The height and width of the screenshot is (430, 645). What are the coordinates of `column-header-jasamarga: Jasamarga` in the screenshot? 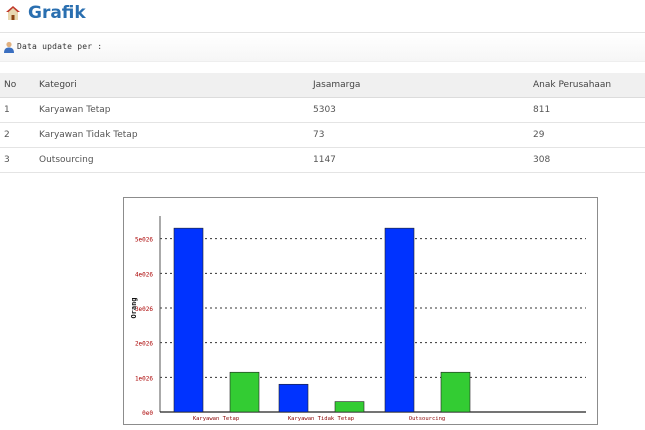 It's located at (423, 85).